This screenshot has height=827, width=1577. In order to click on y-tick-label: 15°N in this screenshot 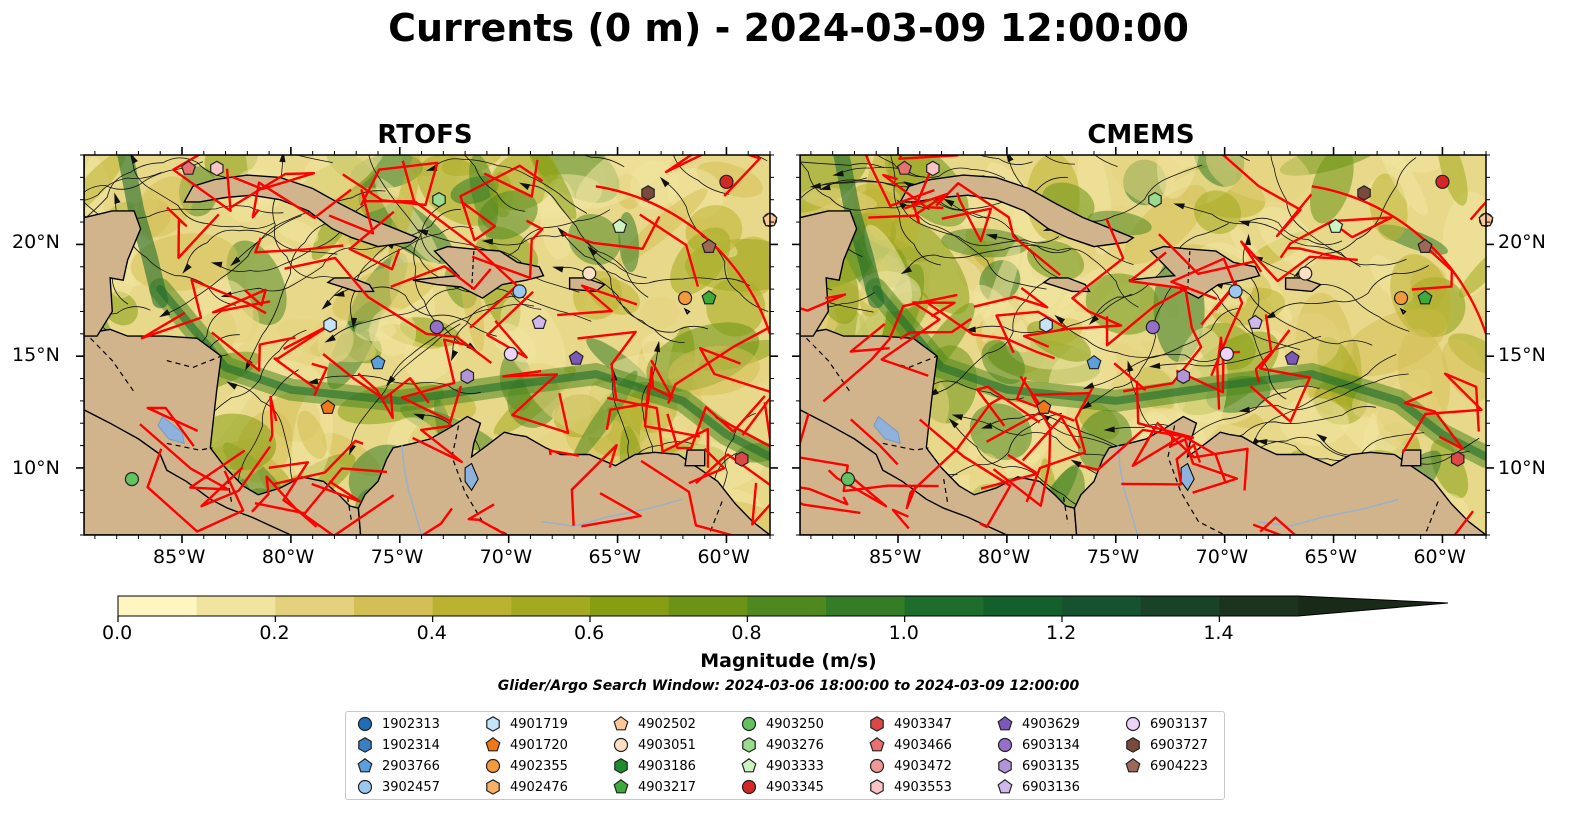, I will do `click(36, 355)`.